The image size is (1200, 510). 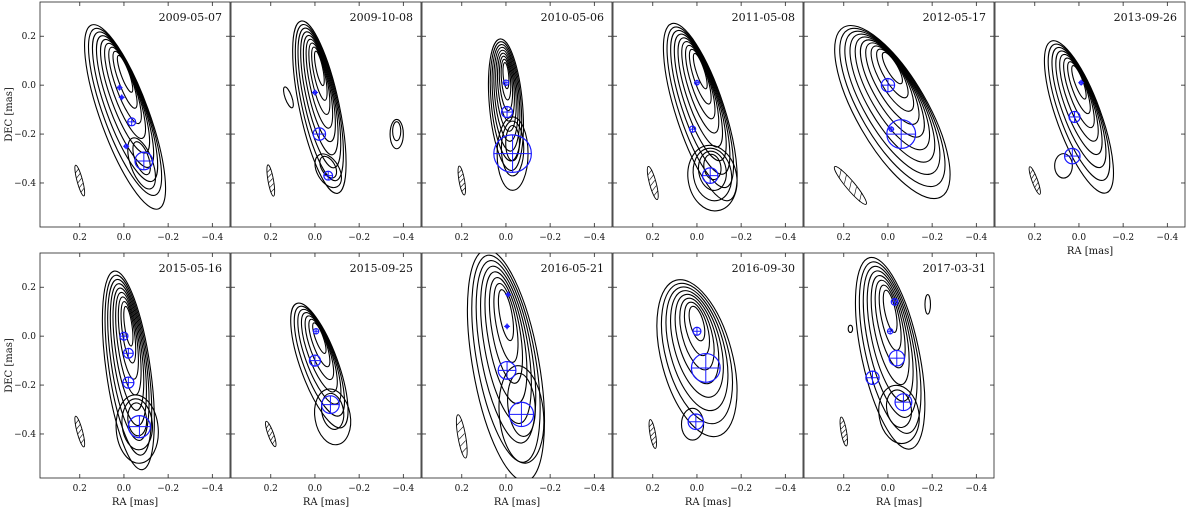 I want to click on panel-2017-03-31: 2017-03-31 0.2 0.0 −0.2 −0.4 RA [mas], so click(x=899, y=380).